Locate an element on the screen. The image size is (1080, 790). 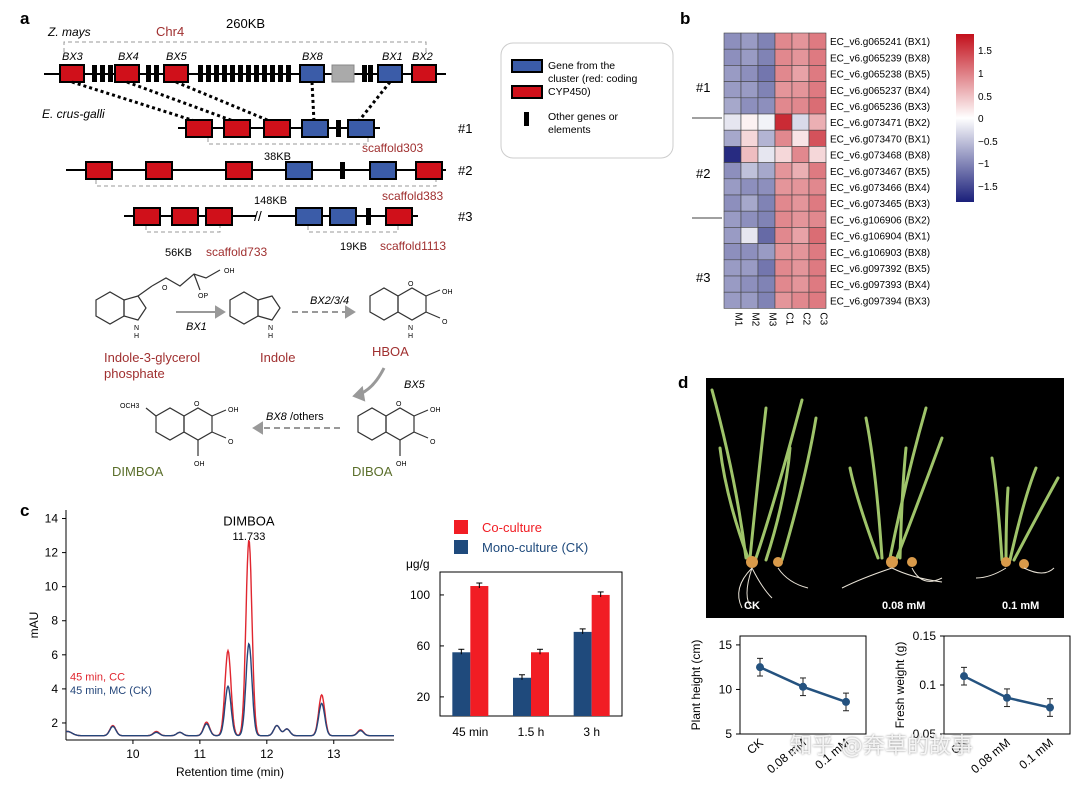
color-scale-tick: 1.5 is located at coordinates (985, 51).